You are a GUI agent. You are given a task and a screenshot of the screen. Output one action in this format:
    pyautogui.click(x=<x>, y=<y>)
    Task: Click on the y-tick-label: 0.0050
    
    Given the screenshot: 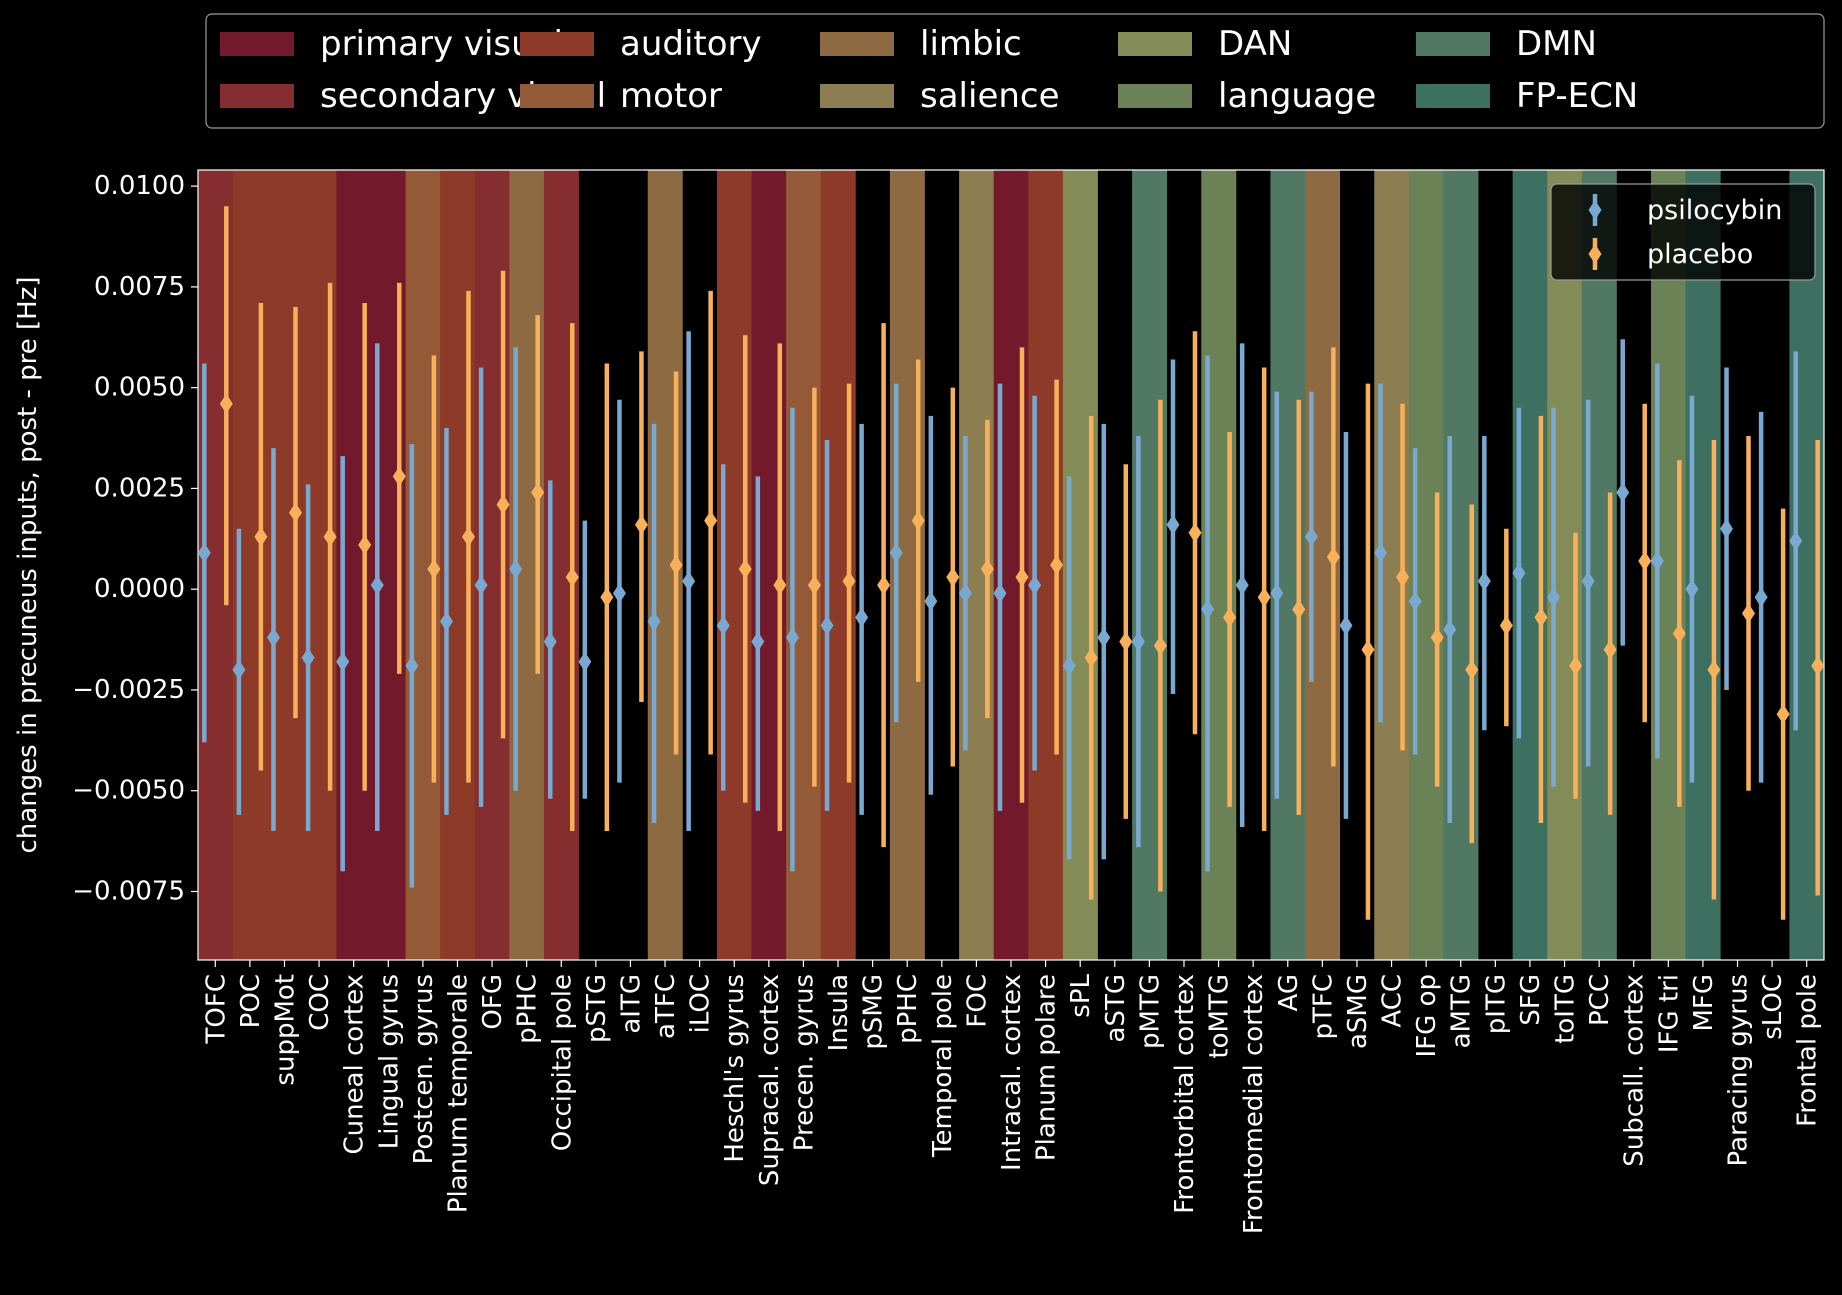 What is the action you would take?
    pyautogui.click(x=139, y=388)
    